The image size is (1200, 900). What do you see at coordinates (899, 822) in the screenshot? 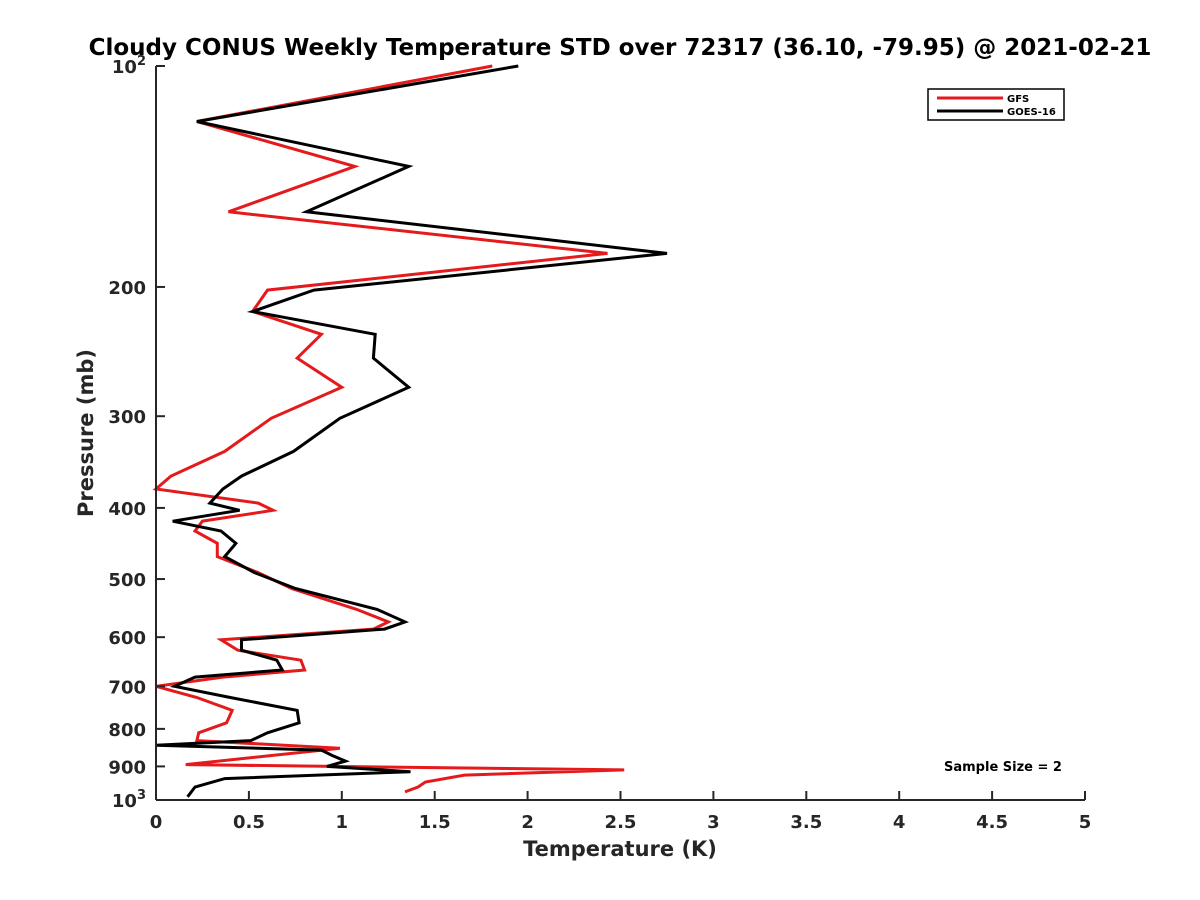
I see `x-tick-label: 4` at bounding box center [899, 822].